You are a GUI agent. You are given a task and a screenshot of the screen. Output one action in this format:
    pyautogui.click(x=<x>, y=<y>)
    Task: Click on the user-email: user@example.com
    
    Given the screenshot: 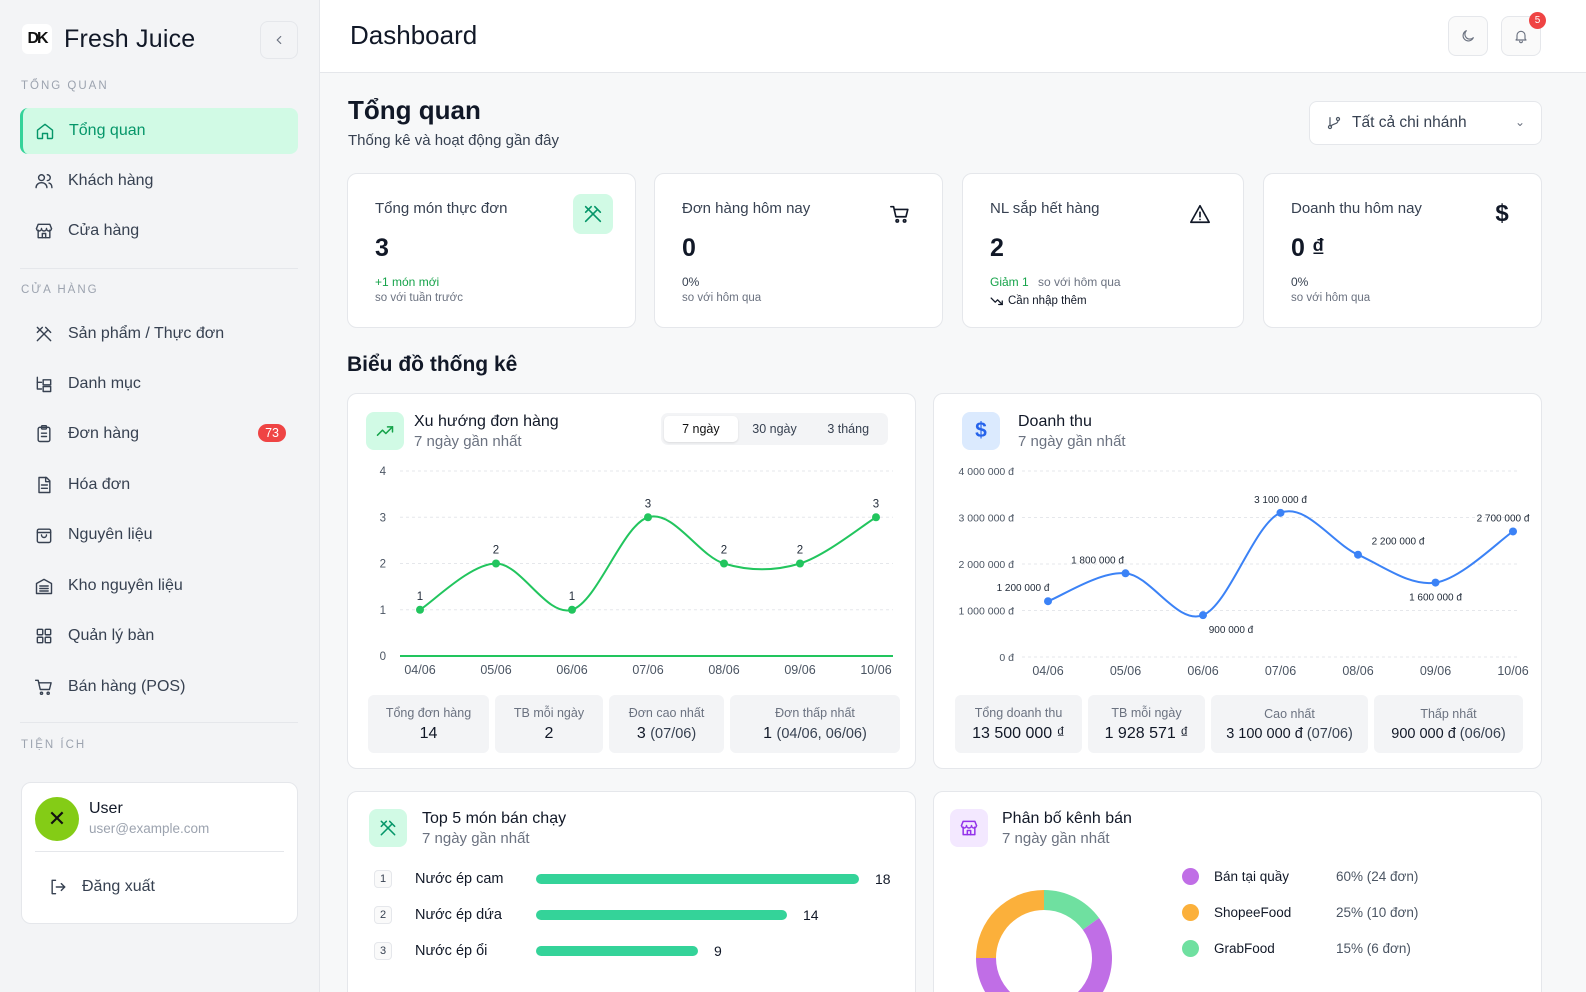 What is the action you would take?
    pyautogui.click(x=149, y=828)
    